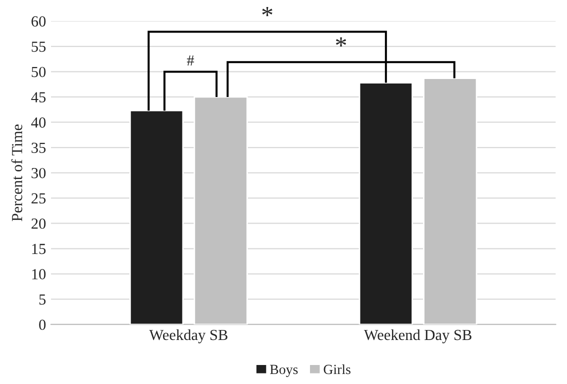  Describe the element at coordinates (38, 97) in the screenshot. I see `y-tick-label: 45` at that location.